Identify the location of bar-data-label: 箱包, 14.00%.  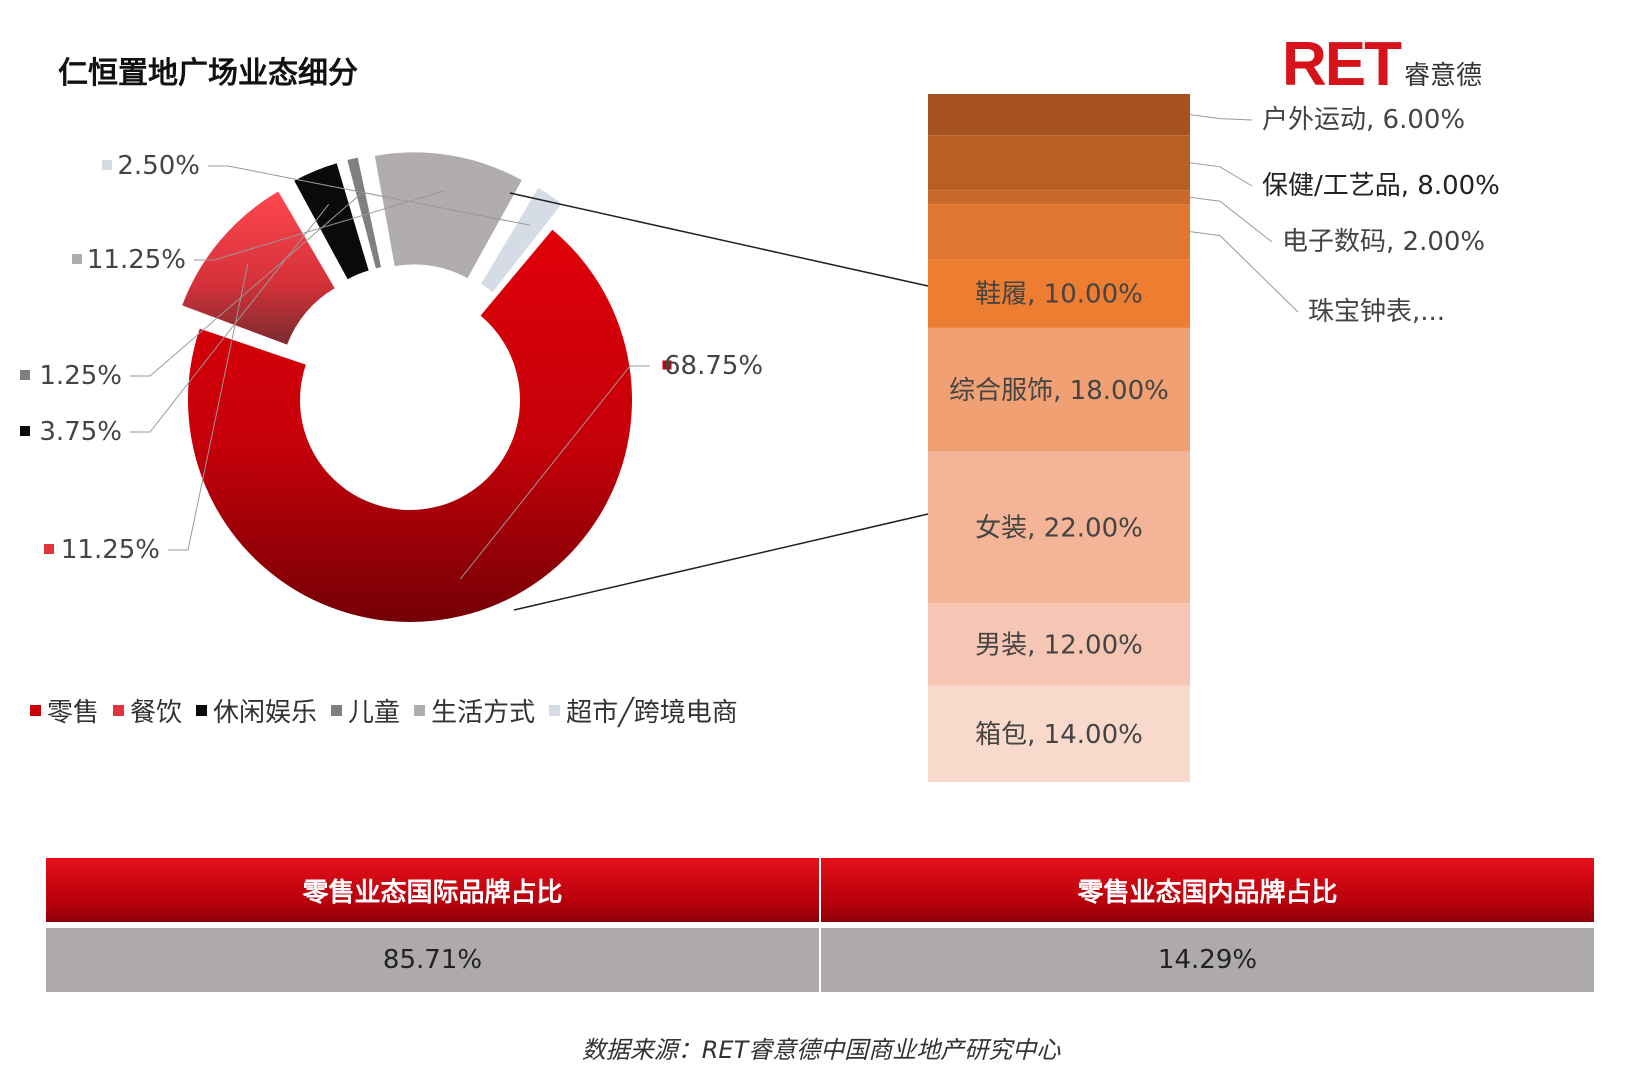
(1059, 735).